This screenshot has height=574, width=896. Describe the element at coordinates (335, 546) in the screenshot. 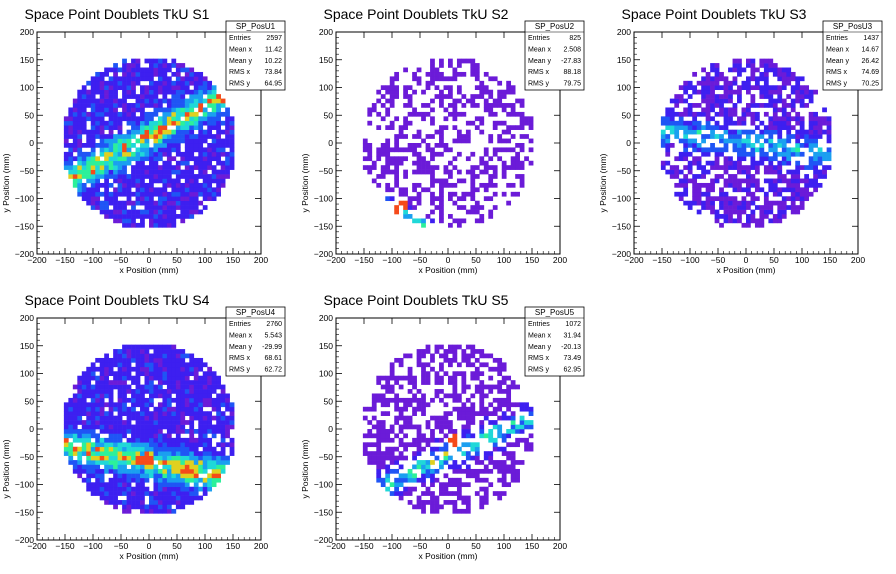

I see `x-tick-label: −200` at that location.